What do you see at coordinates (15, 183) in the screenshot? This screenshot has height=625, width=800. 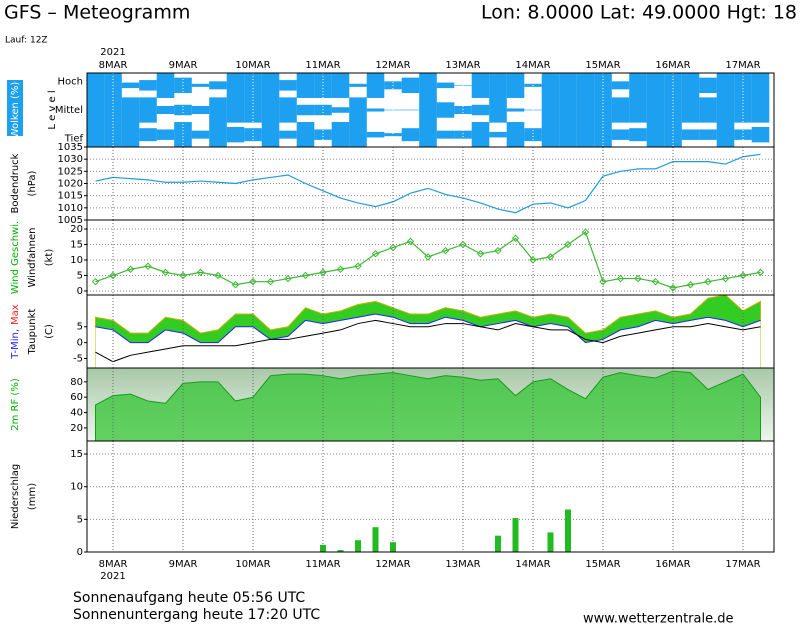 I see `y-axis-label: Bodendruck` at bounding box center [15, 183].